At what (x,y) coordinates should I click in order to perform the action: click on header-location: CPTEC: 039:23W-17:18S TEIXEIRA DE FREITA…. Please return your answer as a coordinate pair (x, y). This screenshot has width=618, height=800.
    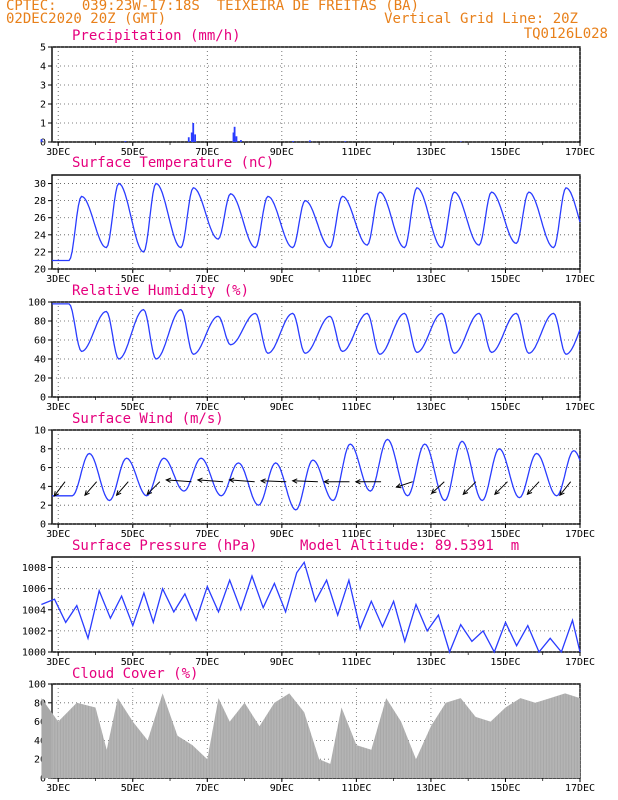
    Looking at the image, I should click on (213, 7).